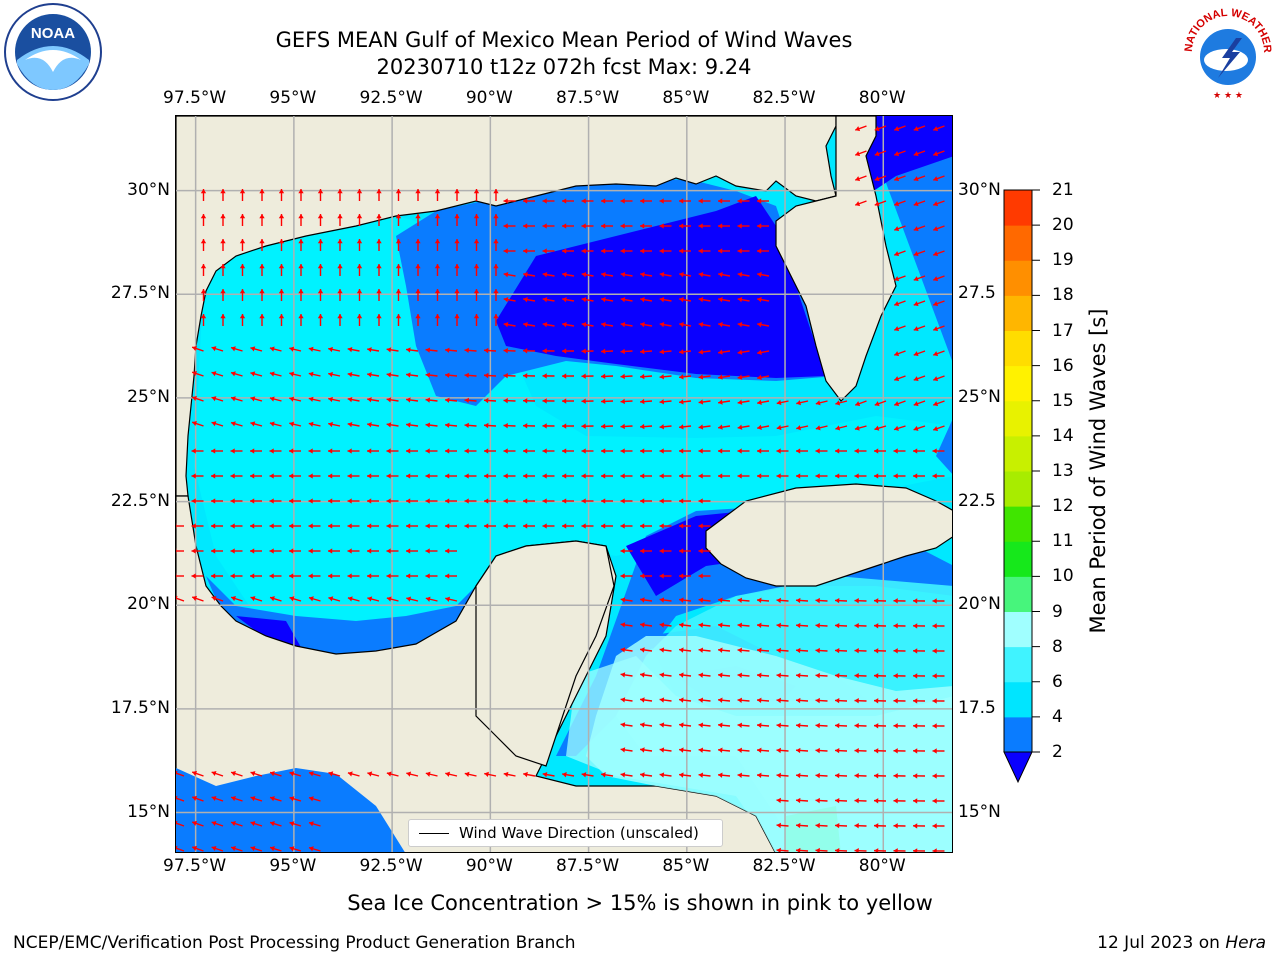 This screenshot has width=1280, height=960. What do you see at coordinates (180, 799) in the screenshot?
I see `wave-arrow` at bounding box center [180, 799].